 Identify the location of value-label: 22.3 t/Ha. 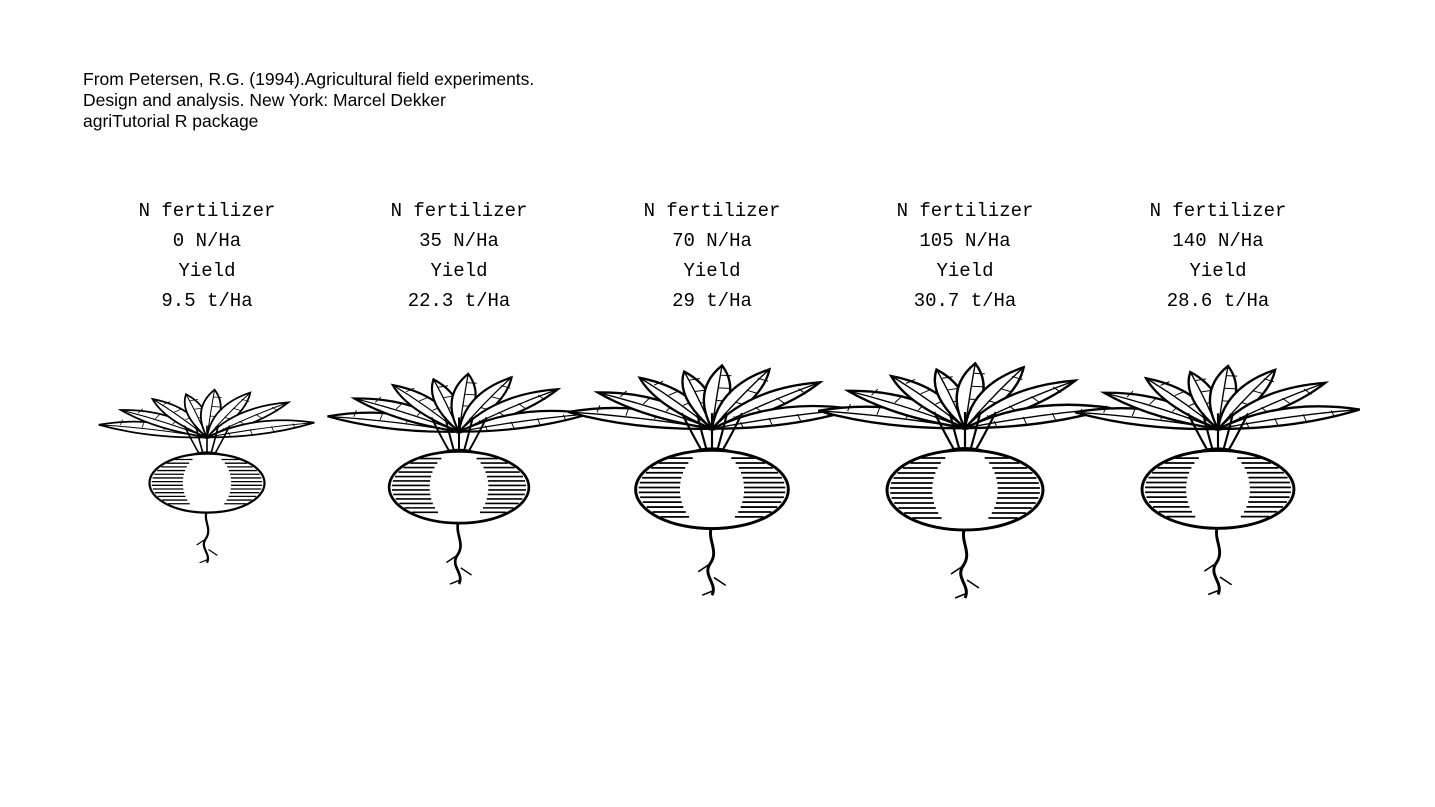
(459, 301).